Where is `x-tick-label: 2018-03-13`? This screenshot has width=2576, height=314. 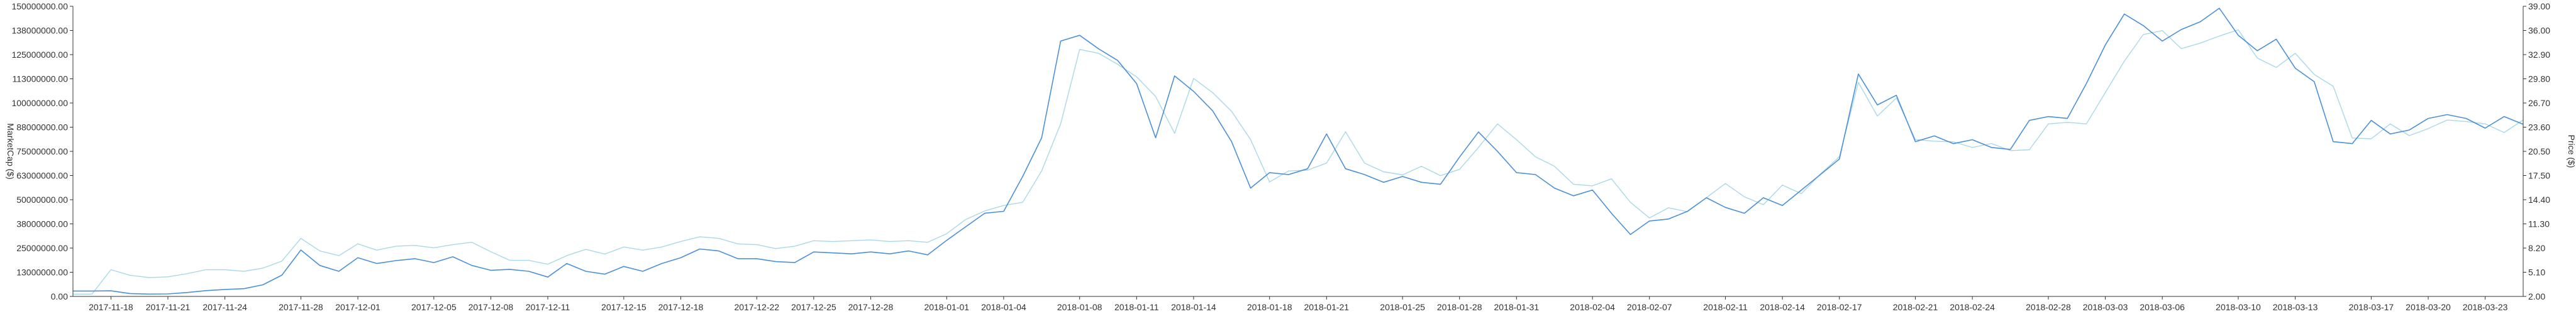
x-tick-label: 2018-03-13 is located at coordinates (2295, 307).